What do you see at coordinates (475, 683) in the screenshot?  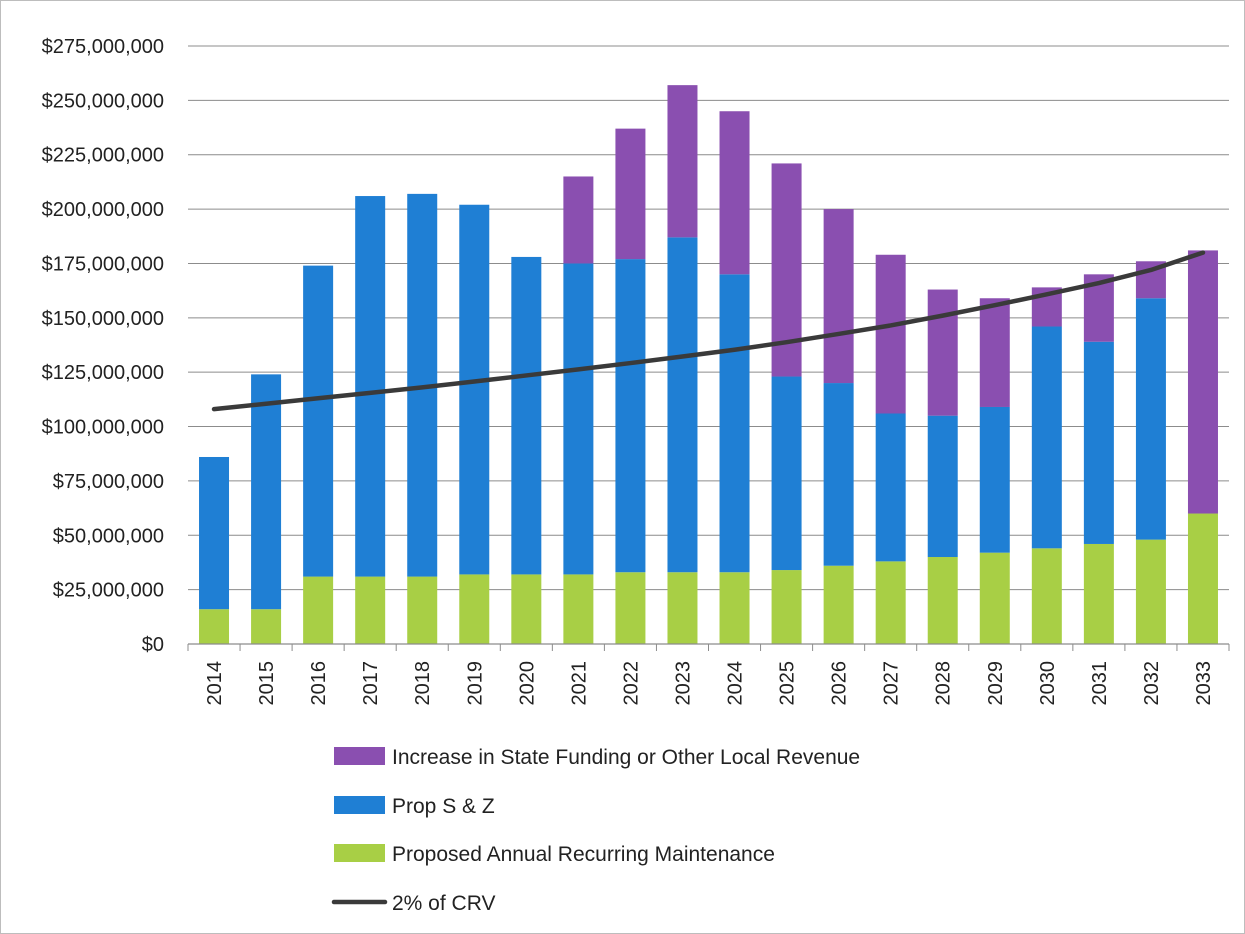 I see `x-tick-label: 2019` at bounding box center [475, 683].